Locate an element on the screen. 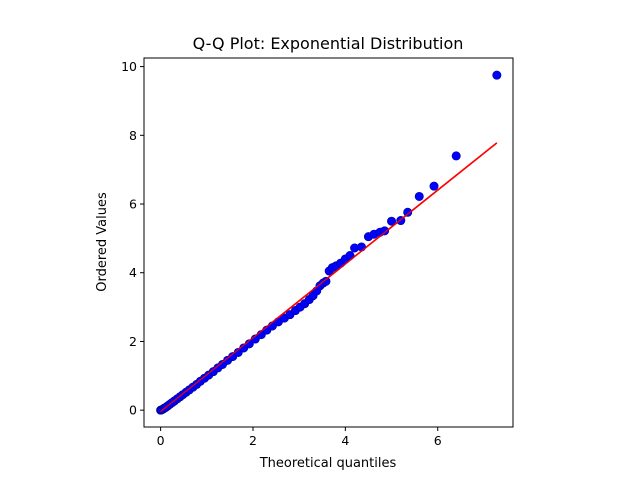  y-axis-label: Ordered Values is located at coordinates (102, 242).